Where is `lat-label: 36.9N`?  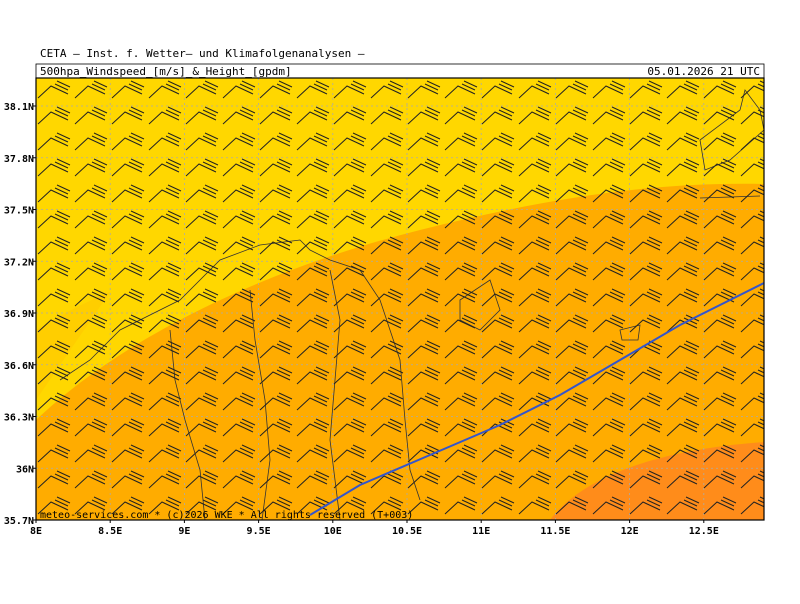 lat-label: 36.9N is located at coordinates (19, 314).